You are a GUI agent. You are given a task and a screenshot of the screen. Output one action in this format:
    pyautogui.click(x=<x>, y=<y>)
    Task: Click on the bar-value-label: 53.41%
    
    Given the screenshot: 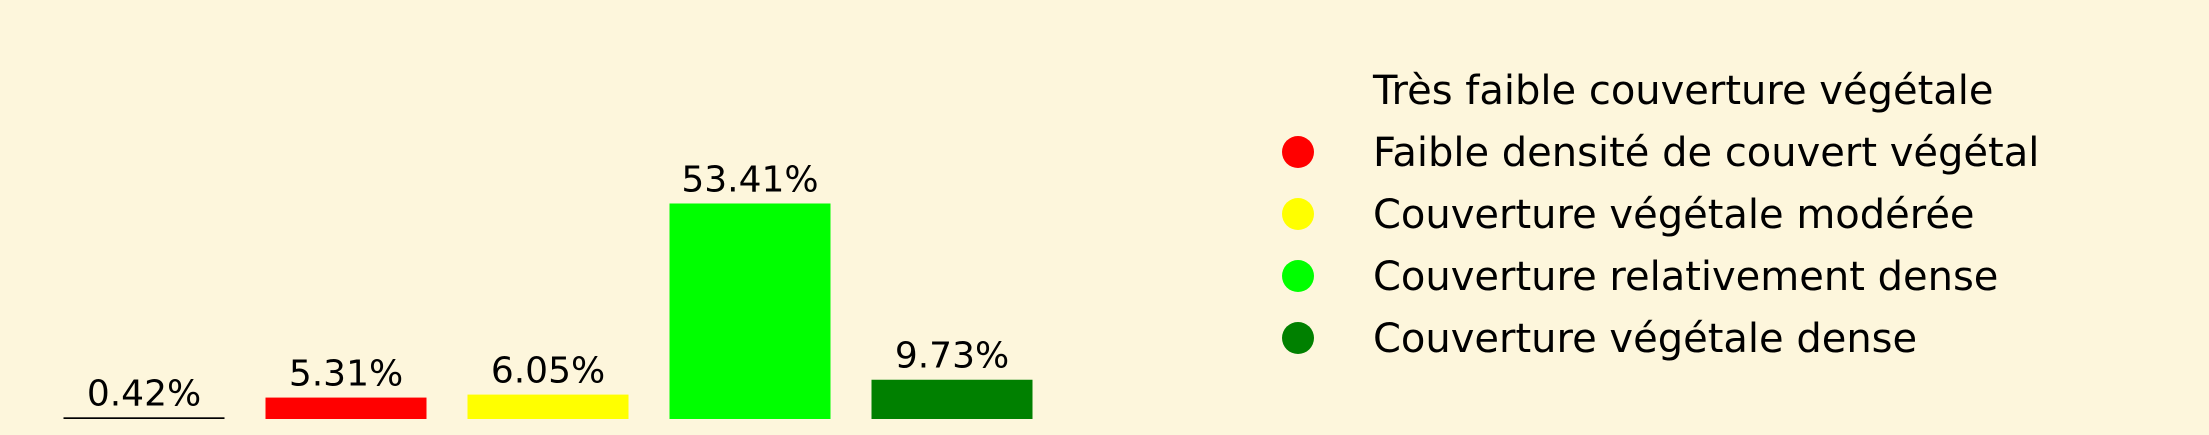 What is the action you would take?
    pyautogui.click(x=749, y=179)
    